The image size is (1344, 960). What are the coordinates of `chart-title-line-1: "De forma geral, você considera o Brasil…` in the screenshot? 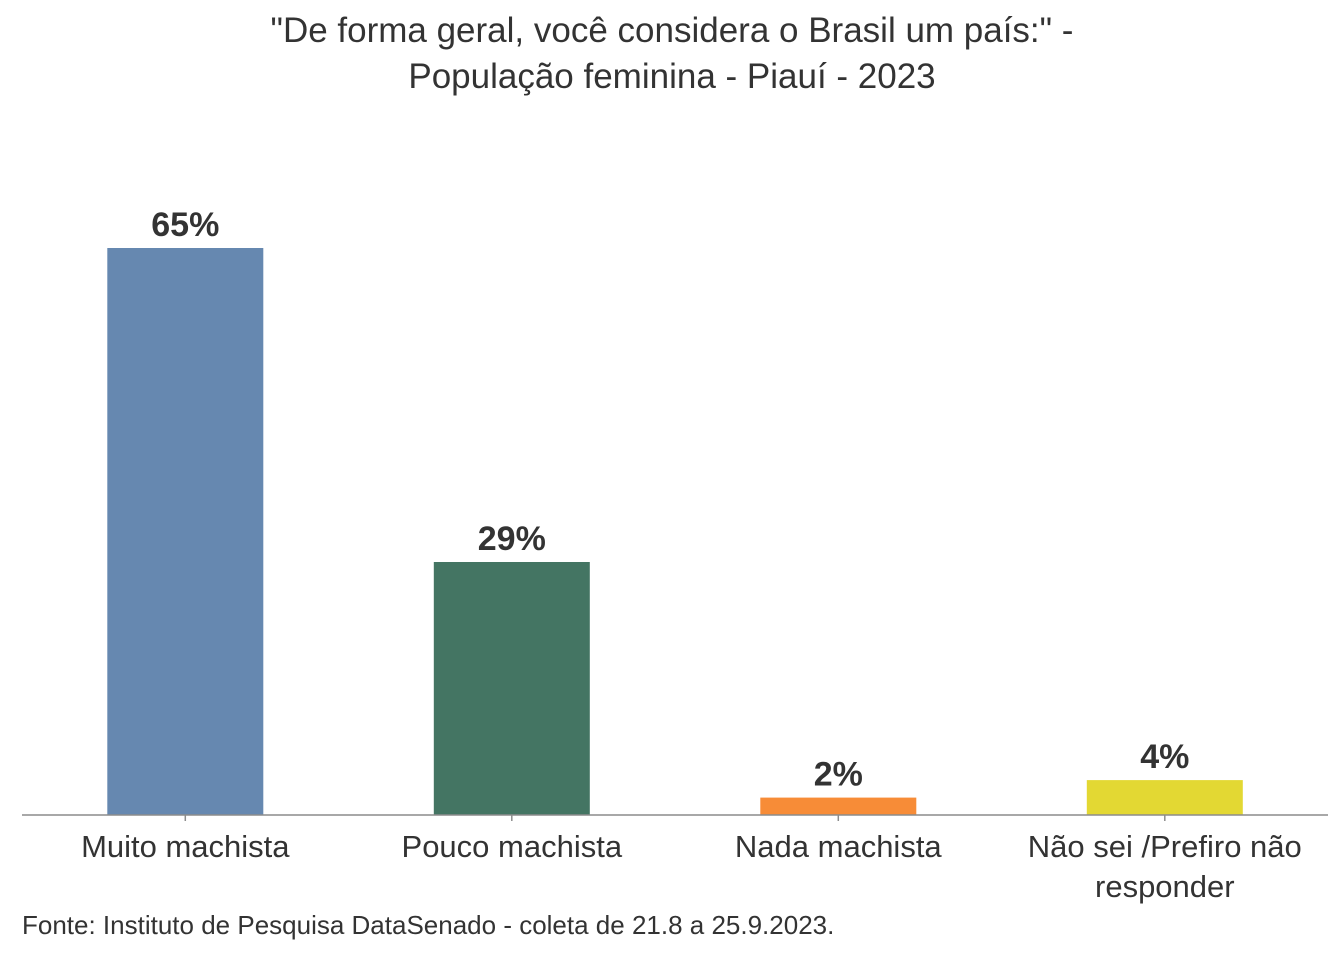 It's located at (672, 30).